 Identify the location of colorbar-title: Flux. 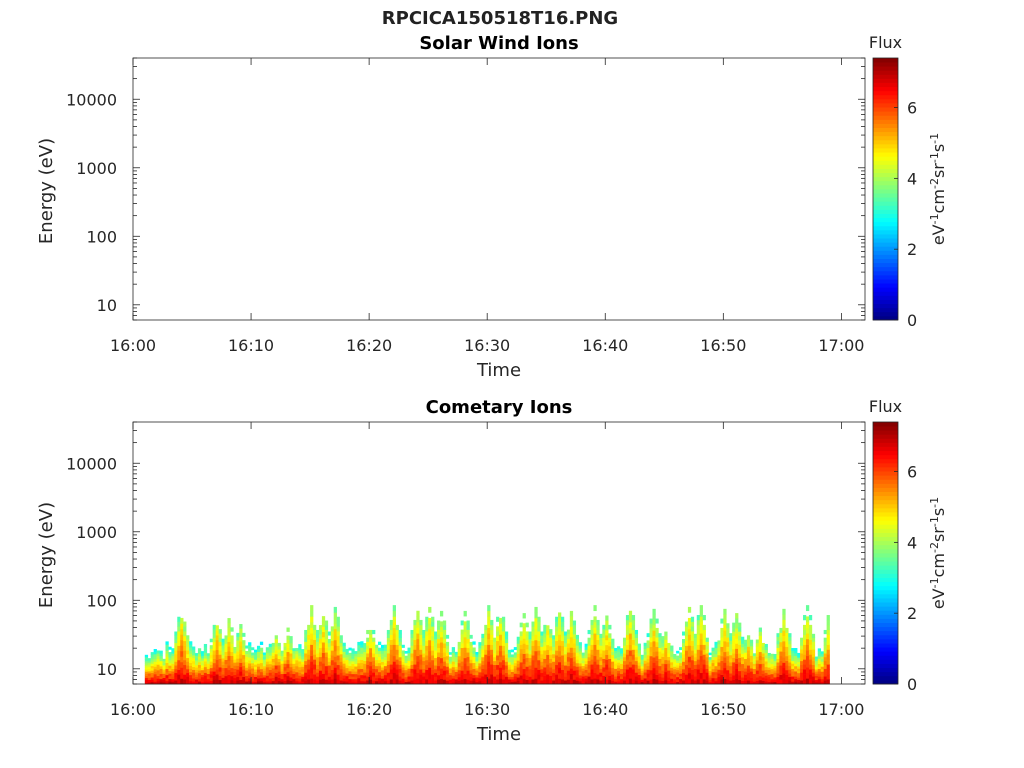
(885, 42).